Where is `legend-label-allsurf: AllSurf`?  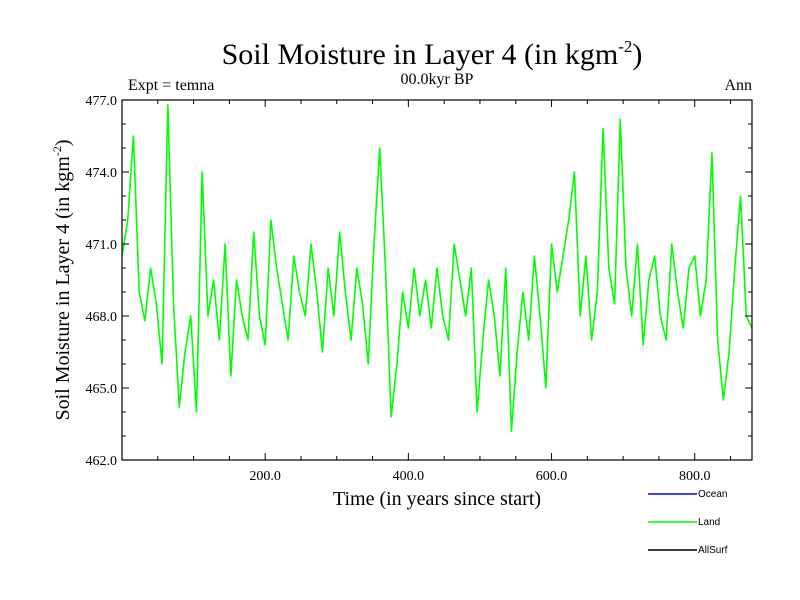 legend-label-allsurf: AllSurf is located at coordinates (713, 550).